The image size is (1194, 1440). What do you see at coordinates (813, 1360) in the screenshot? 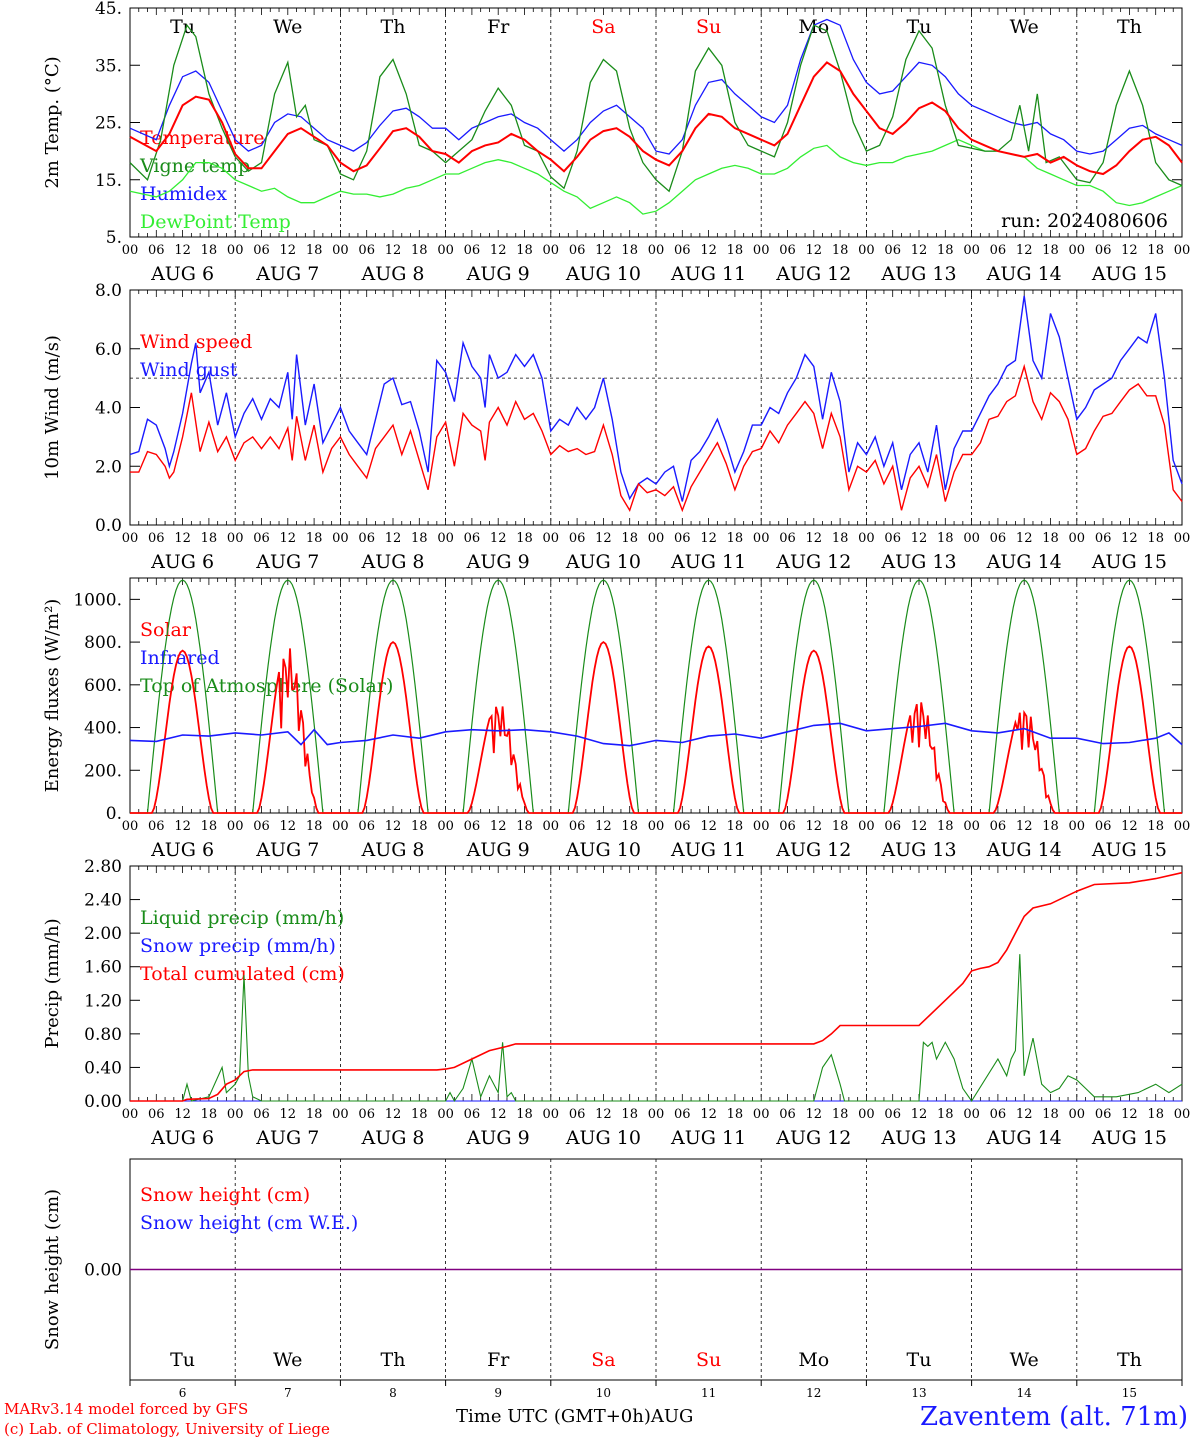
I see `weekday-label: Mo` at bounding box center [813, 1360].